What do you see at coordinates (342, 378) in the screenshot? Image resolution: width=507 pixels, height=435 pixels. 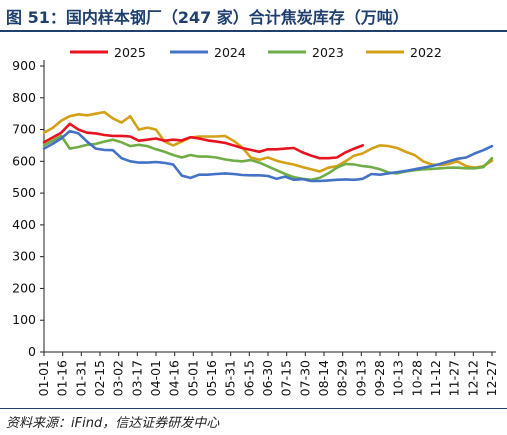 I see `x-tick-label: 08-29` at bounding box center [342, 378].